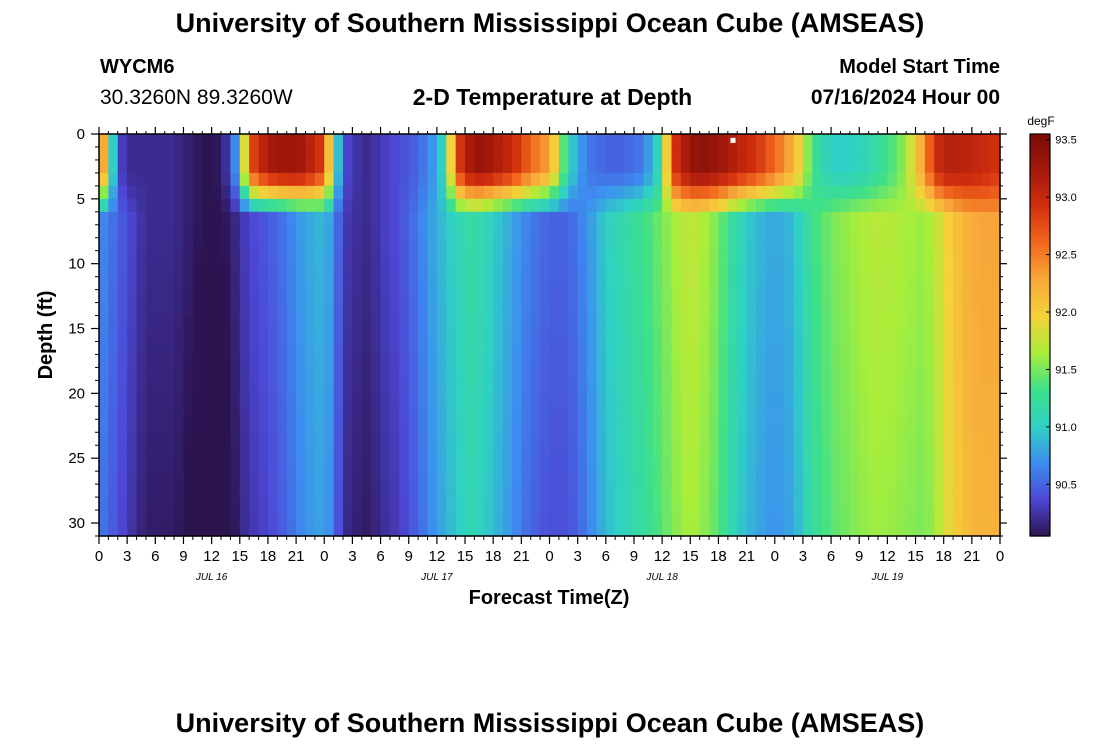 Image resolution: width=1100 pixels, height=750 pixels. Describe the element at coordinates (76, 458) in the screenshot. I see `y-tick-label: 25` at that location.